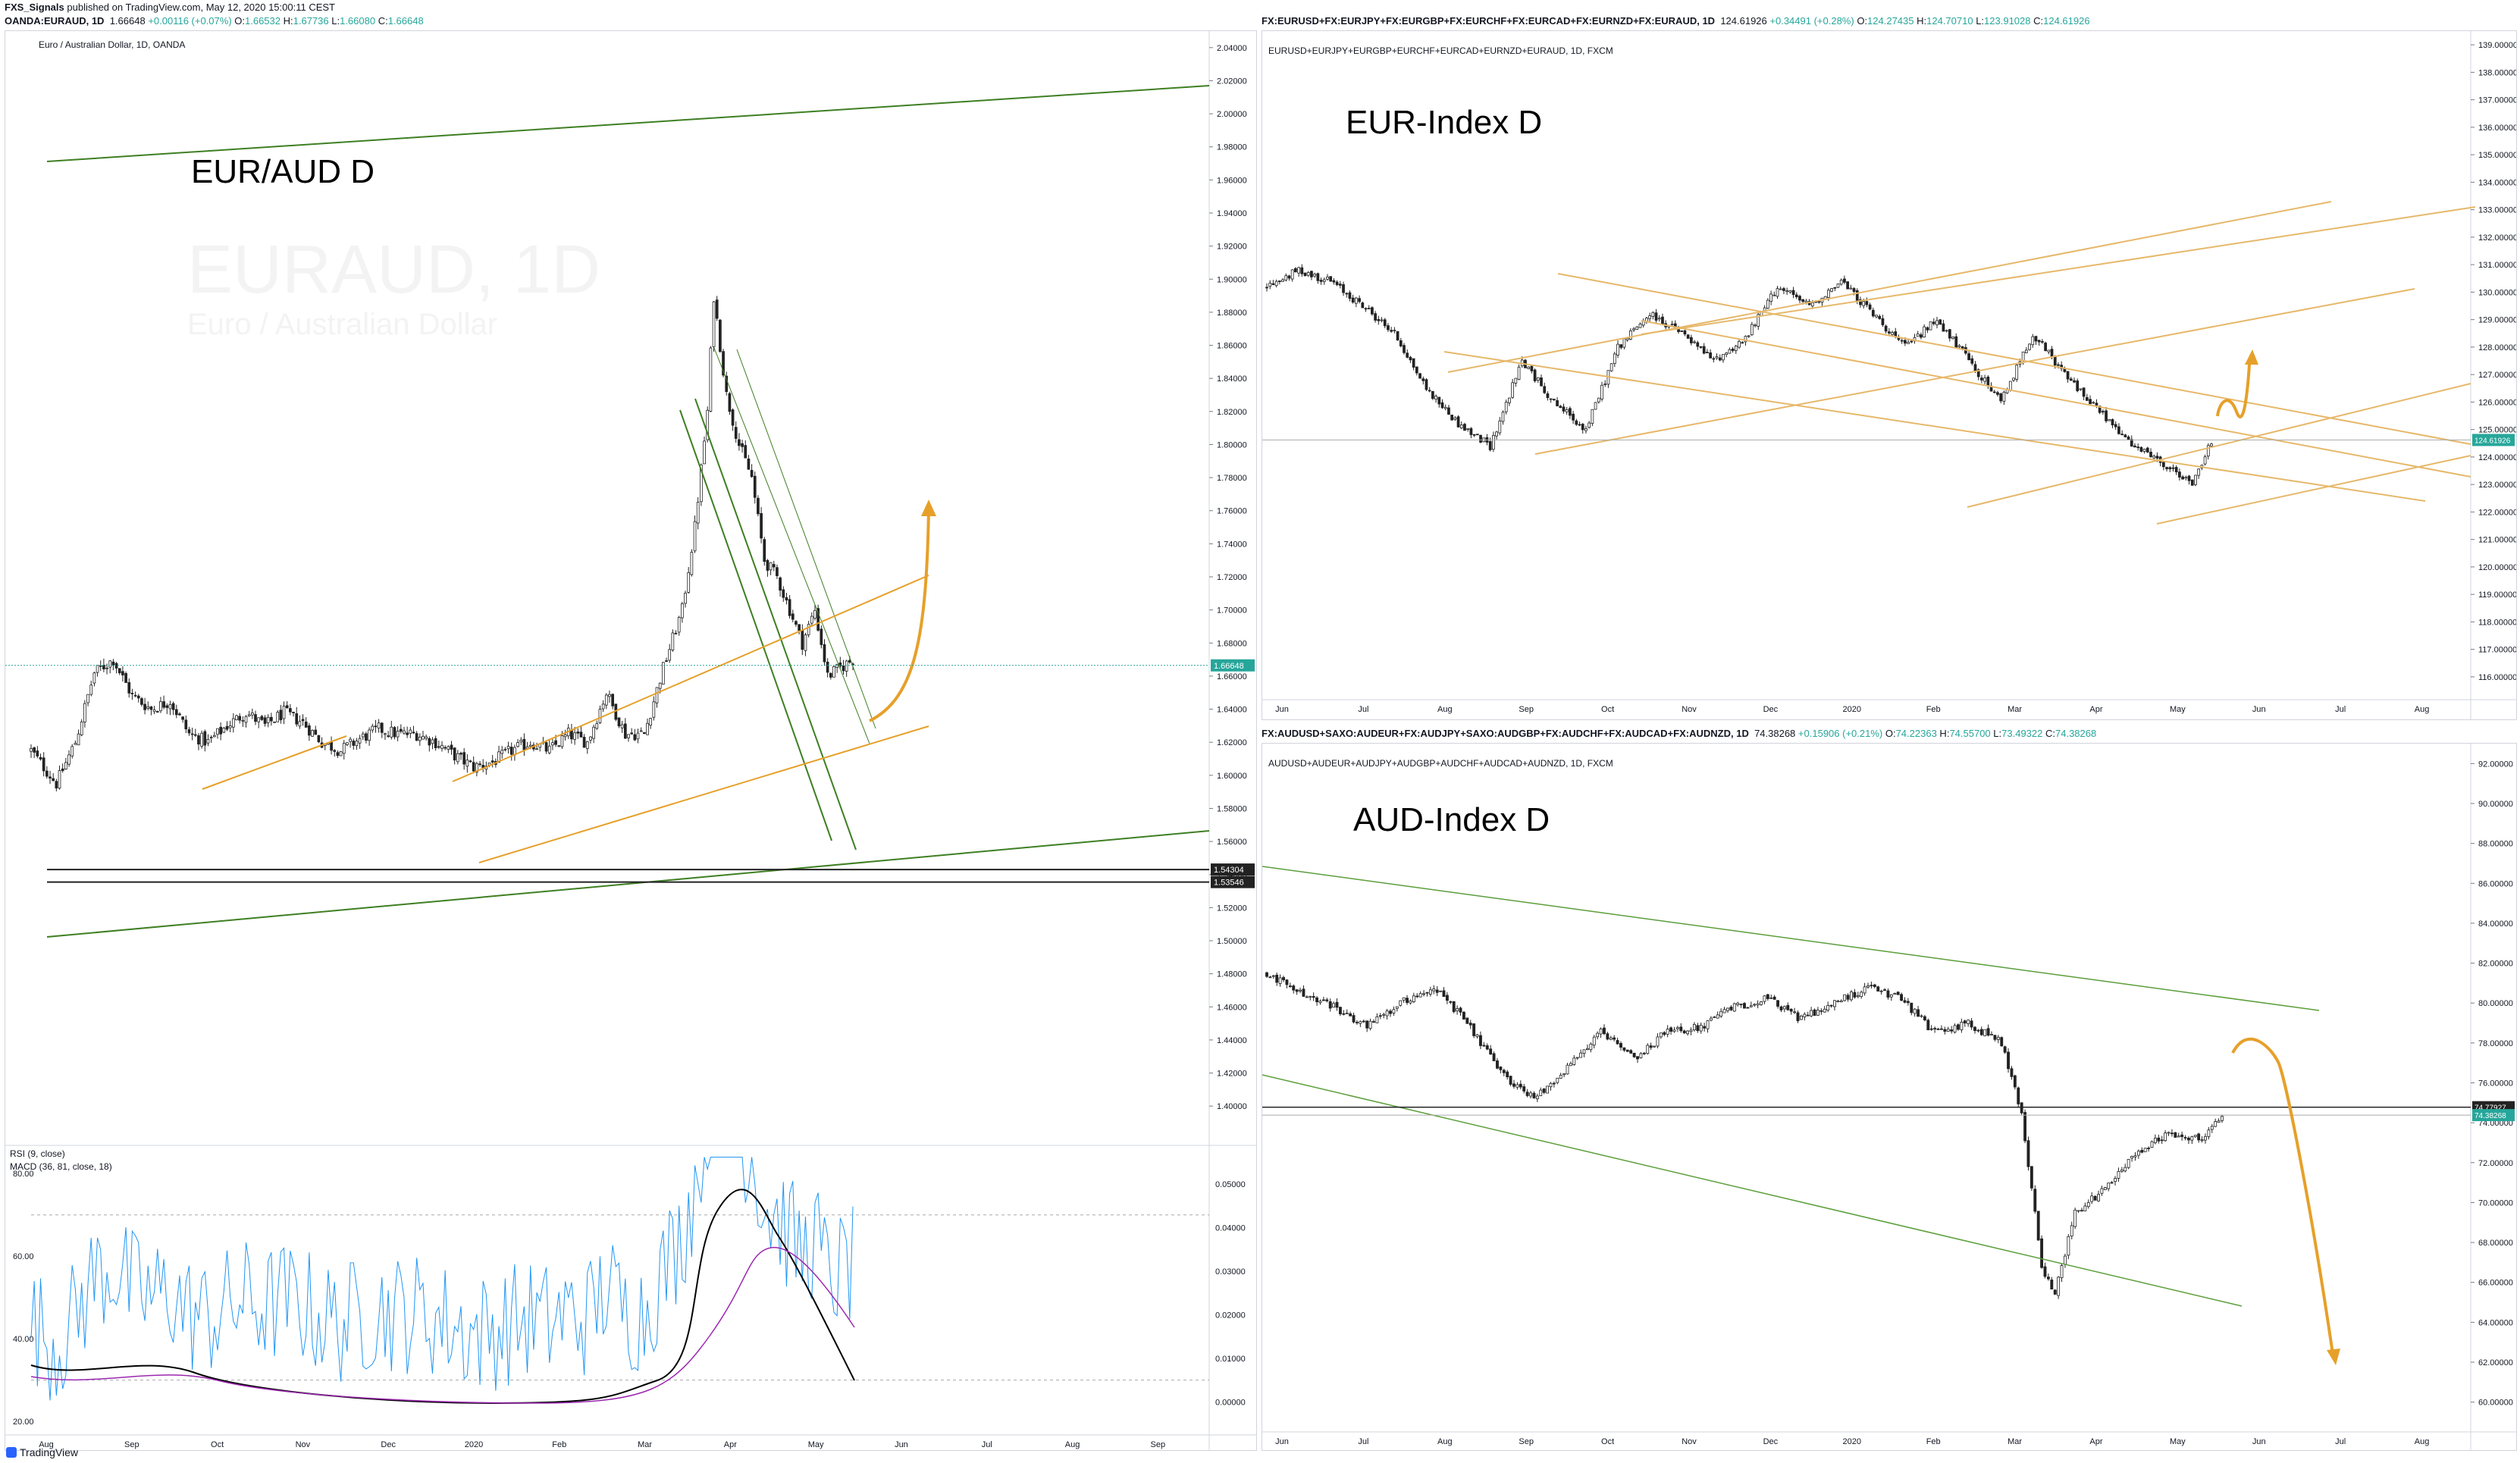  Describe the element at coordinates (34, 7) in the screenshot. I see `publisher-user: FXS_Signals` at that location.